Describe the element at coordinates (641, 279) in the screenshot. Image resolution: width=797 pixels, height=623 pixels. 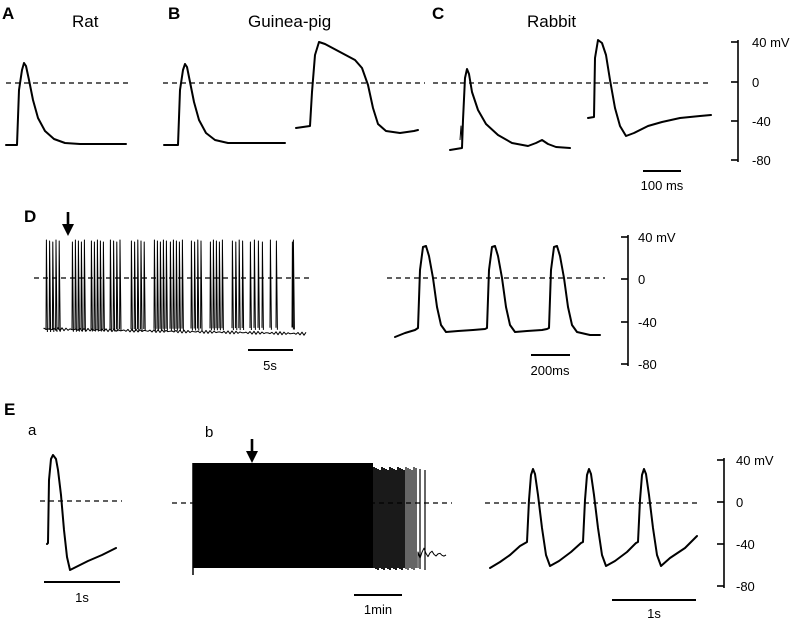
I see `tick-label-middle-0: 0` at that location.